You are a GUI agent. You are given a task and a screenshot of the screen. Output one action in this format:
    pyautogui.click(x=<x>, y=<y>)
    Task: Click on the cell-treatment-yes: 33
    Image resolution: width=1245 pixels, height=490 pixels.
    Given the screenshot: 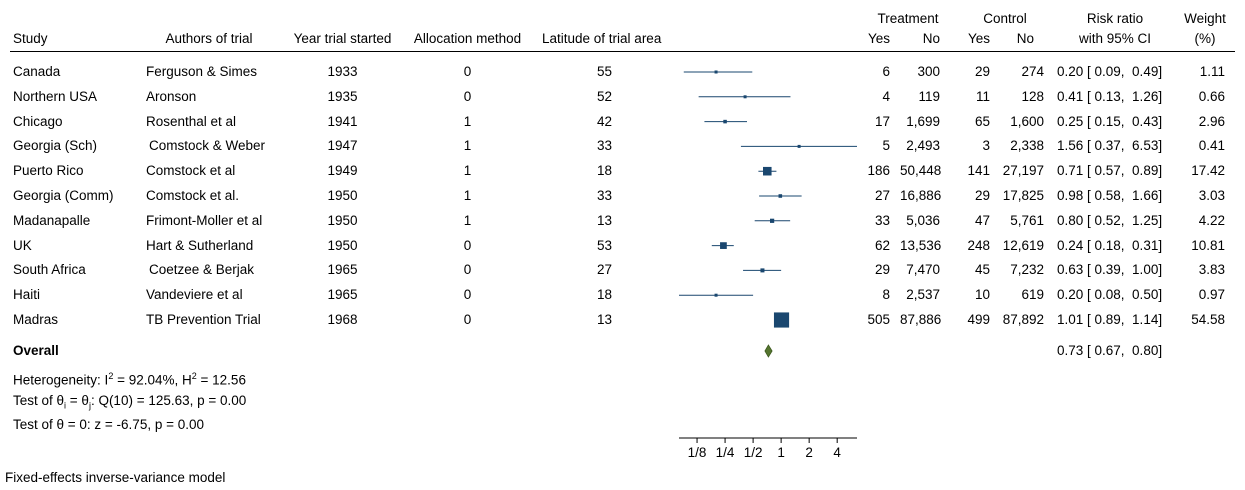 What is the action you would take?
    pyautogui.click(x=882, y=220)
    